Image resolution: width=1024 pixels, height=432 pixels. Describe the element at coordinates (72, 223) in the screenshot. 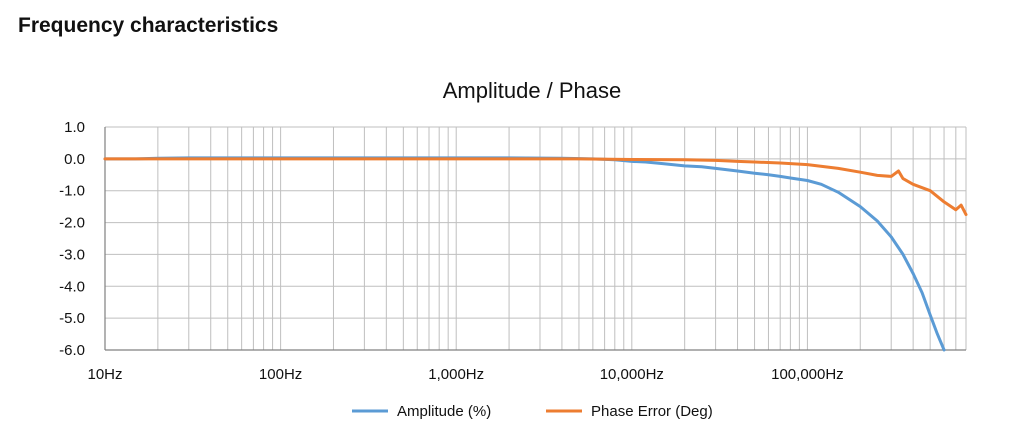

I see `y-tick-label: -2.0` at that location.